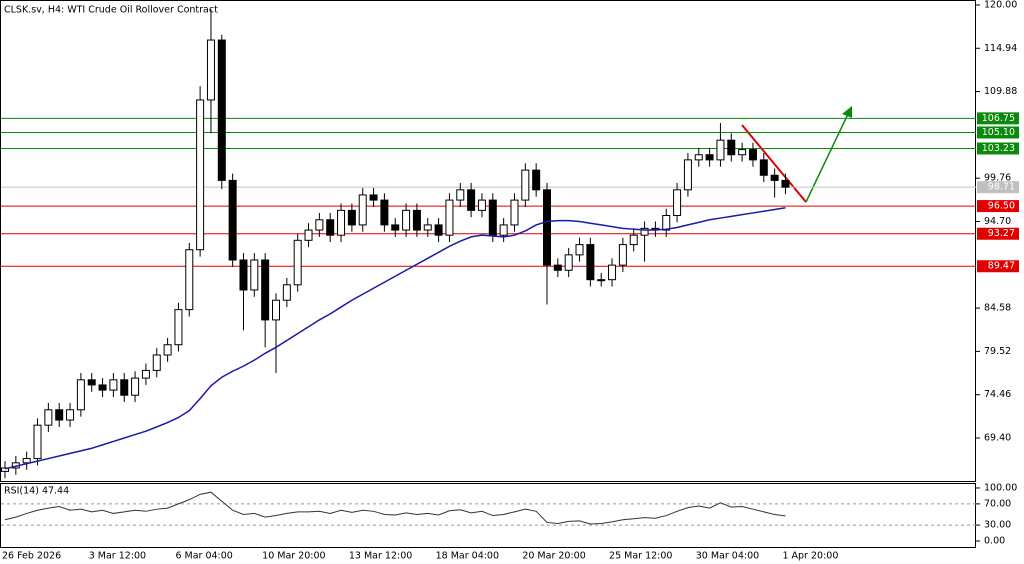 This screenshot has height=564, width=1024. Describe the element at coordinates (1001, 266) in the screenshot. I see `level-label: 89.47` at that location.